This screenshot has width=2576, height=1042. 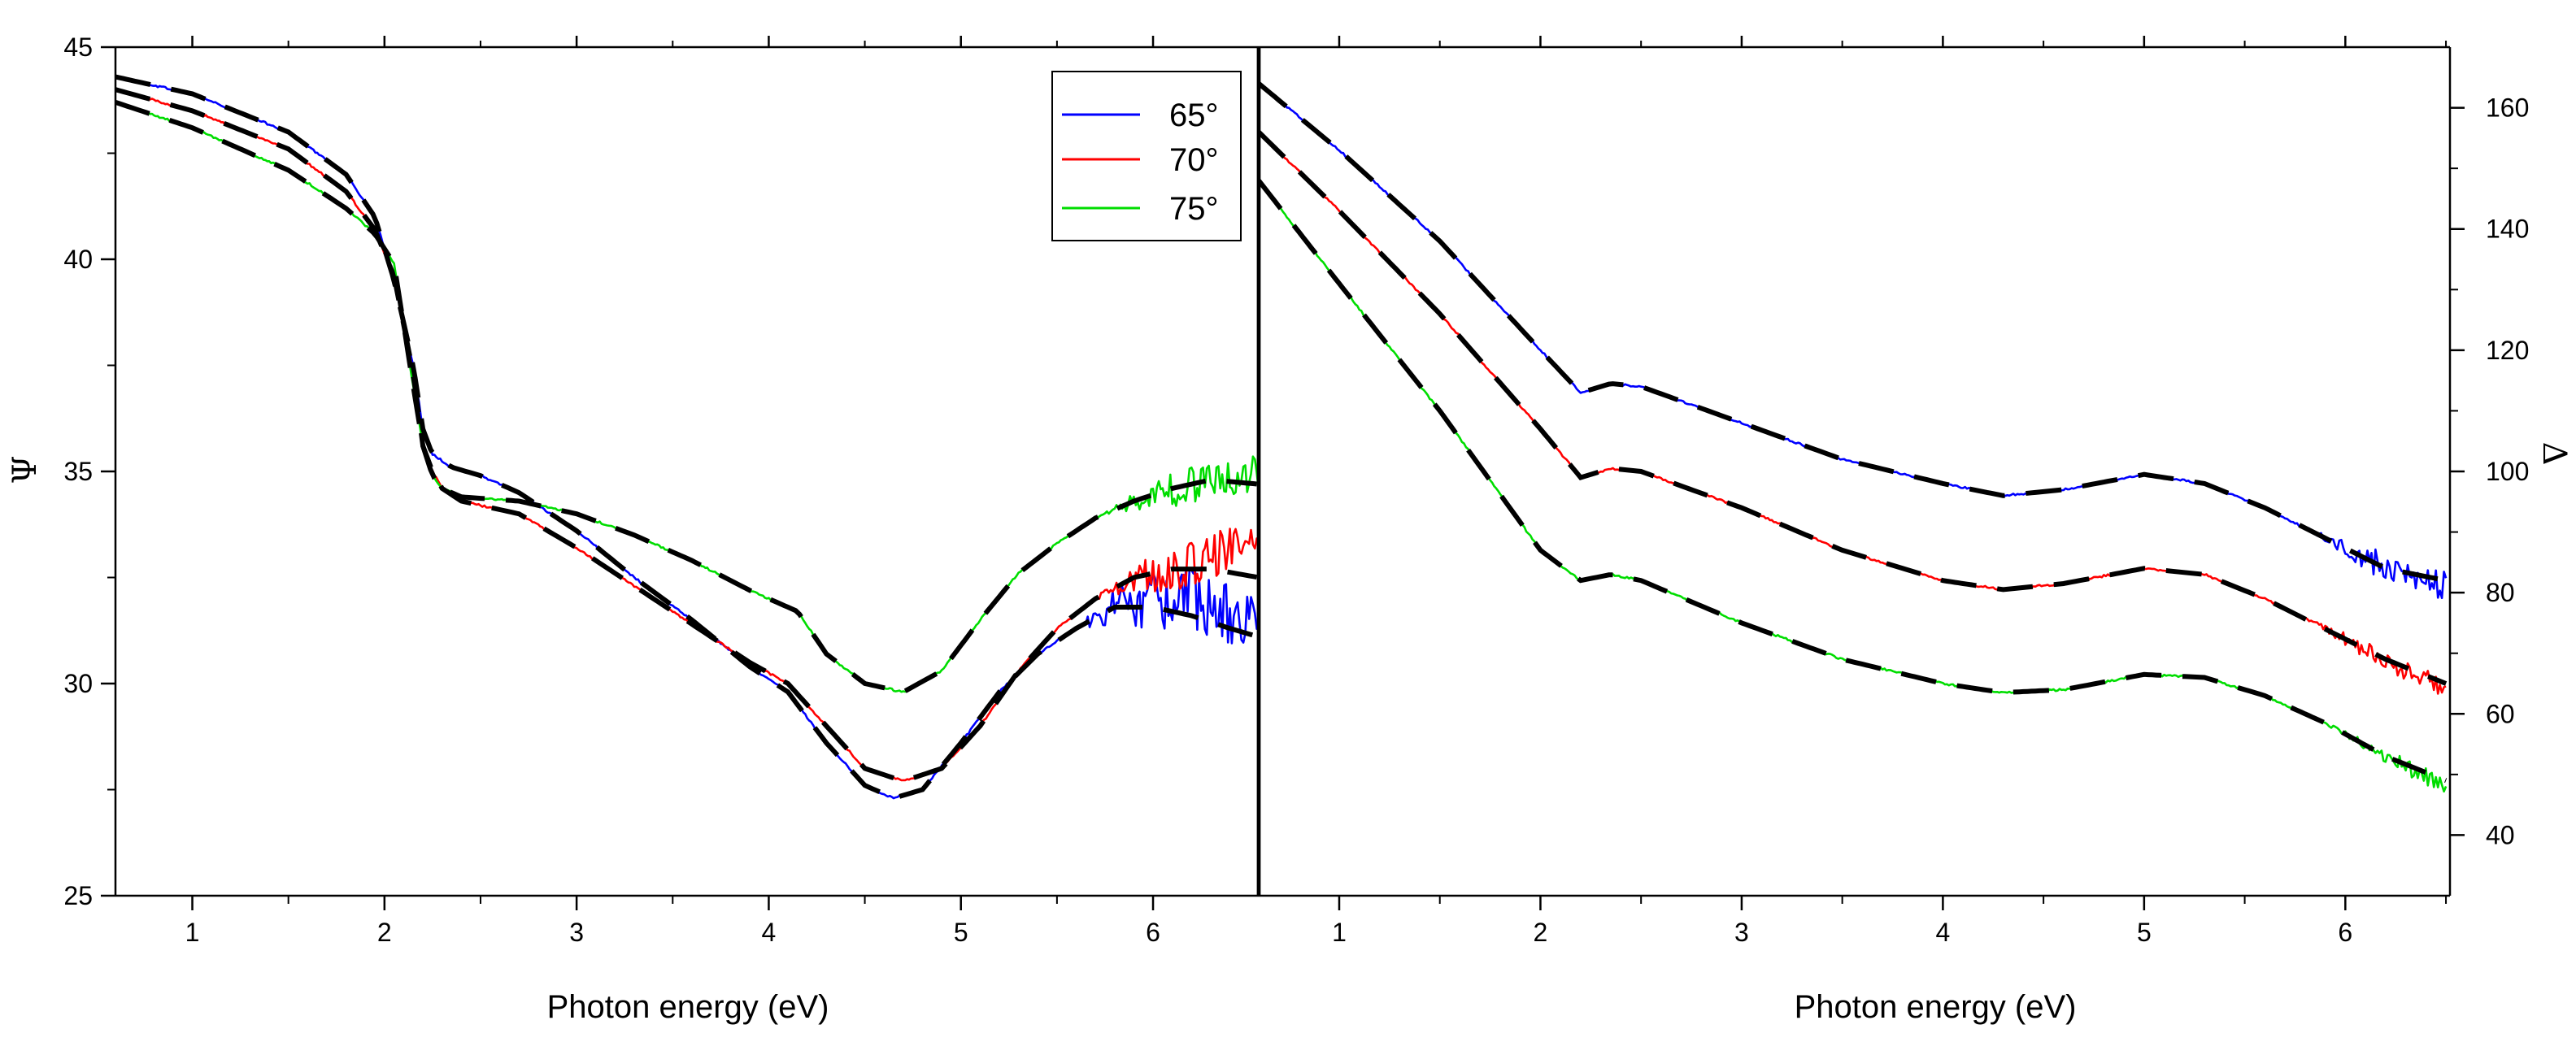 I want to click on right-y-tick-label: 160, so click(x=2508, y=108).